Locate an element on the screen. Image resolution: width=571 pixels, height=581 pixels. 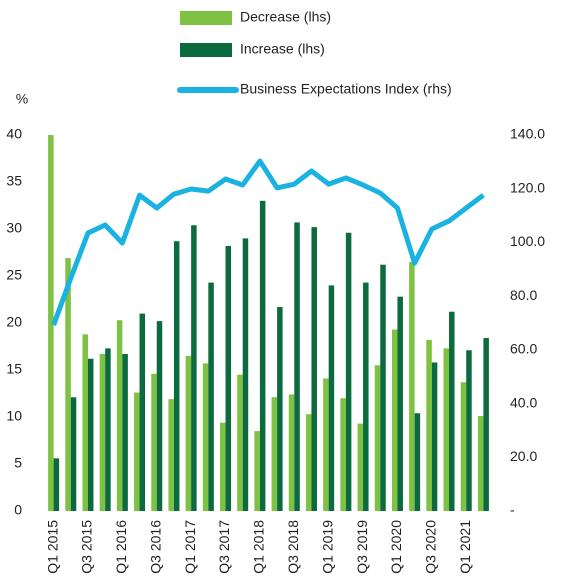
y-tick-label: 35 is located at coordinates (14, 181).